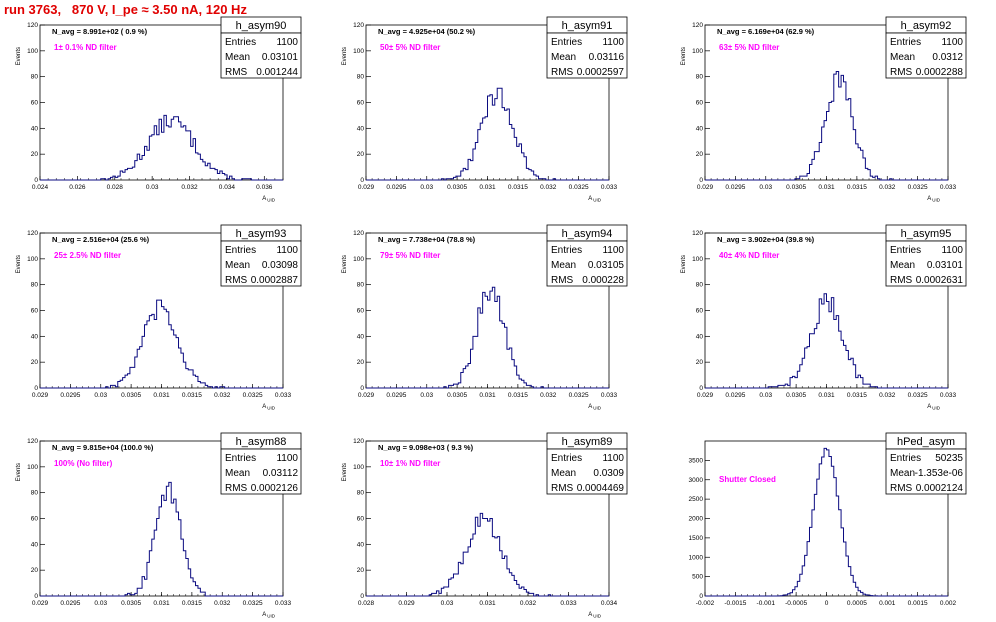 The image size is (996, 622). Describe the element at coordinates (261, 234) in the screenshot. I see `histogram-name: h_asym93` at that location.